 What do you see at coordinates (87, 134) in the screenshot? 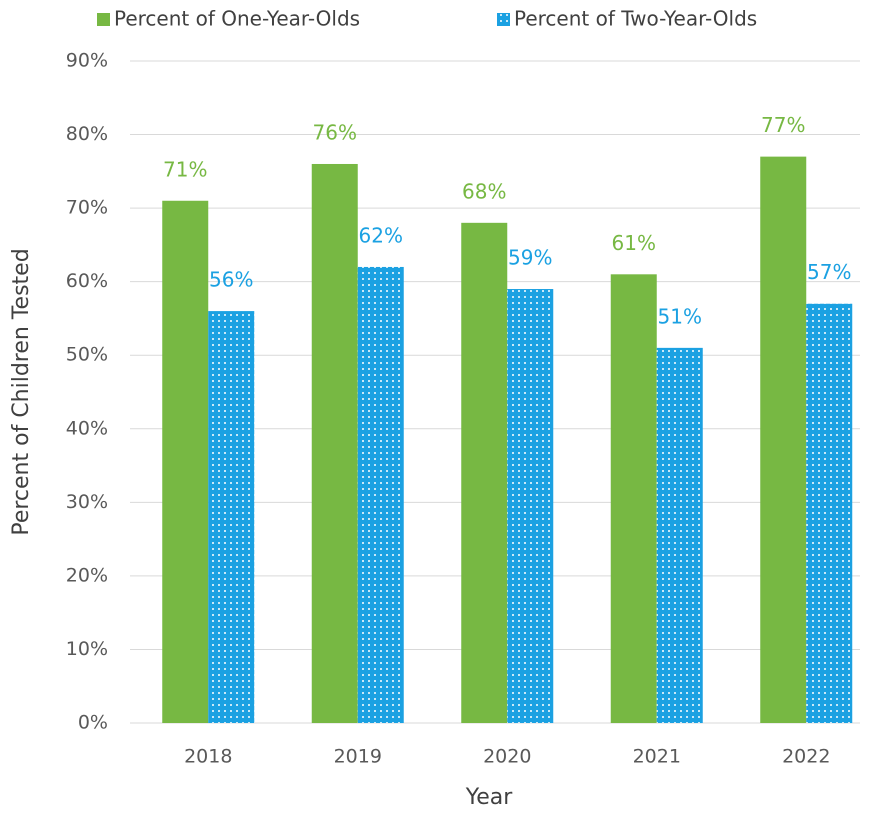
I see `y-tick-label: 80%` at bounding box center [87, 134].